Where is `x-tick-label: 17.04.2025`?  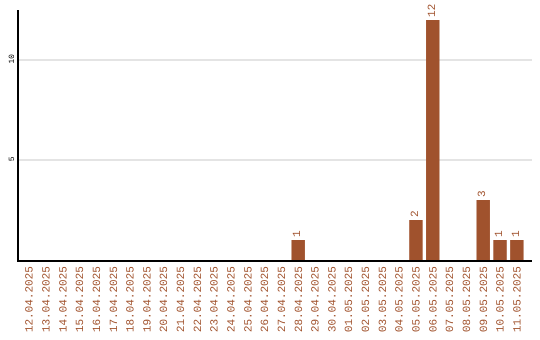
x-tick-label: 17.04.2025 is located at coordinates (114, 299).